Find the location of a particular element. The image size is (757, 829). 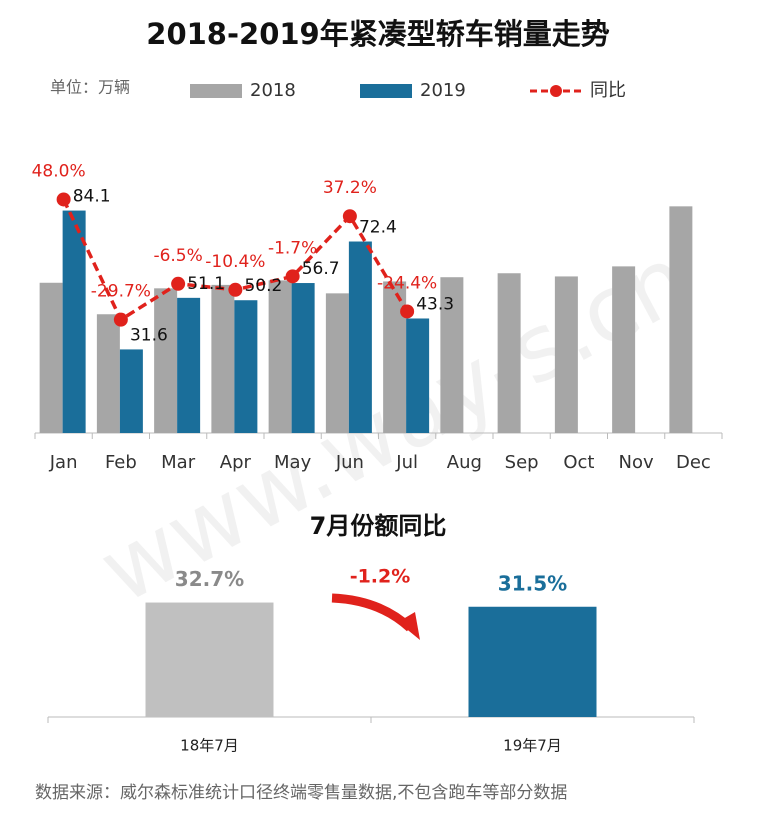

chart-title: 7月份额同比 is located at coordinates (378, 526).